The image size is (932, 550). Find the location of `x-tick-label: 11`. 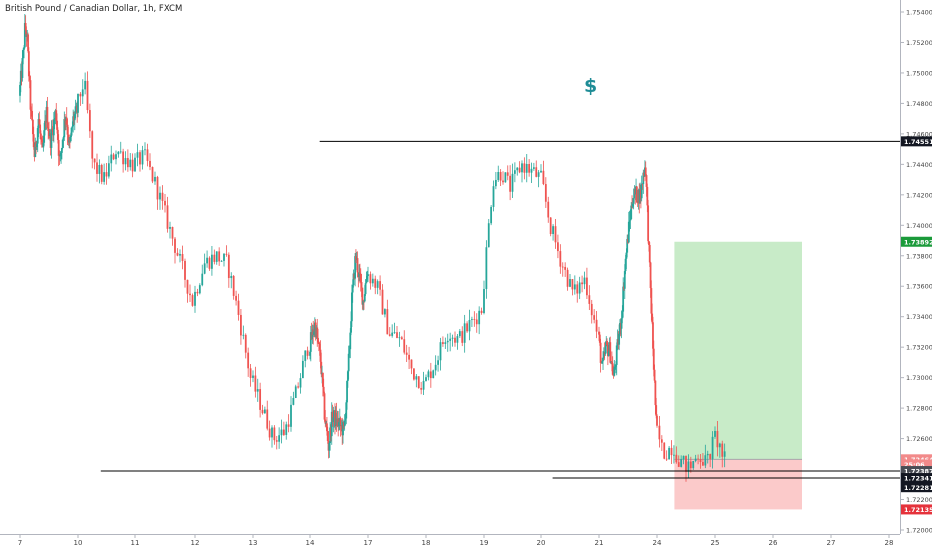

x-tick-label: 11 is located at coordinates (135, 543).